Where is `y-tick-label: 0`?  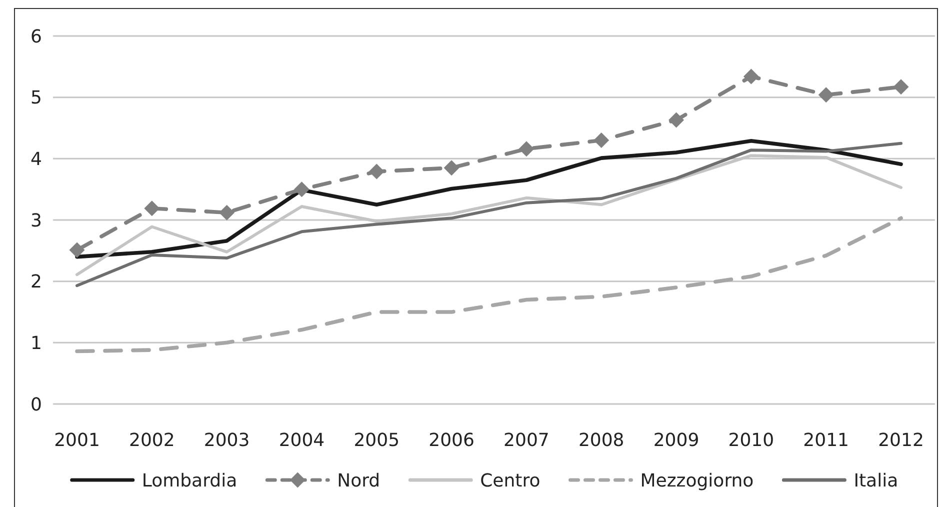 y-tick-label: 0 is located at coordinates (36, 405).